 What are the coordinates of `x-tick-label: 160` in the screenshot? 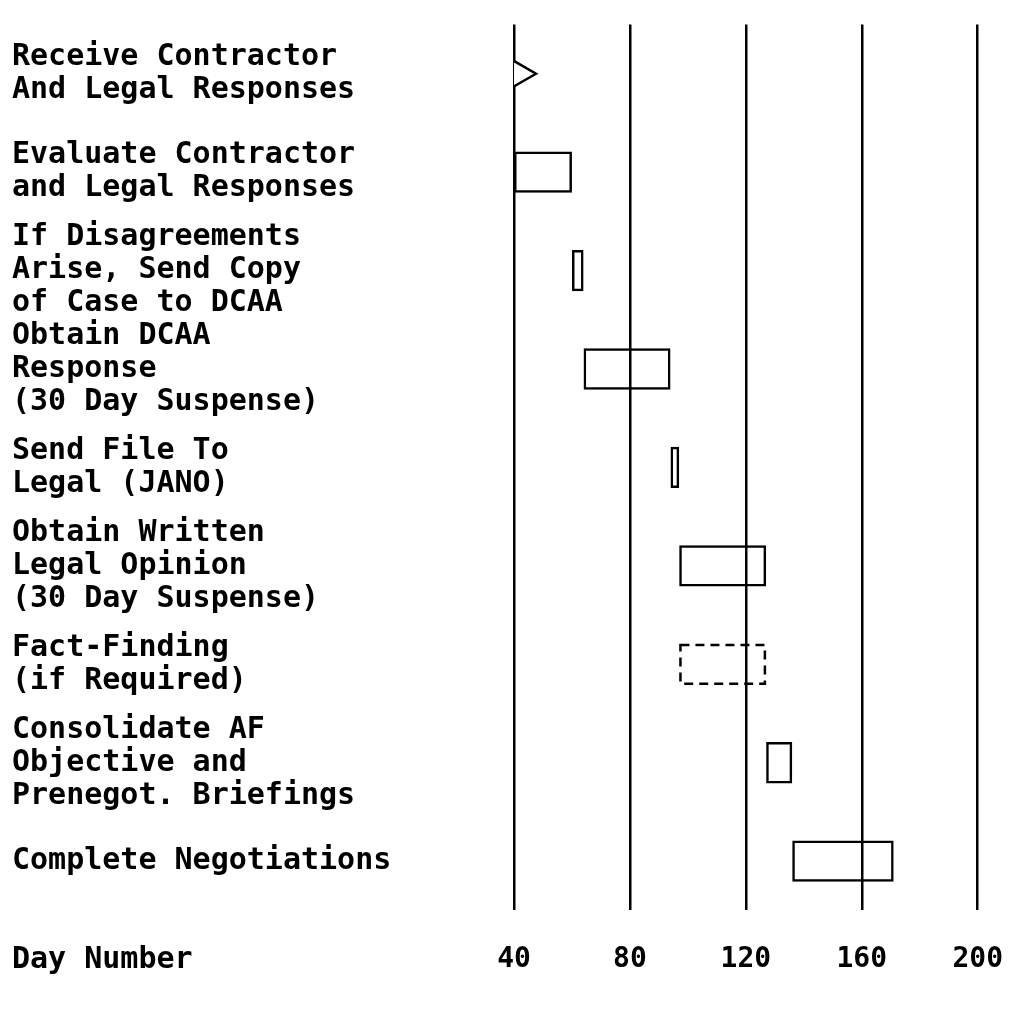 It's located at (862, 958).